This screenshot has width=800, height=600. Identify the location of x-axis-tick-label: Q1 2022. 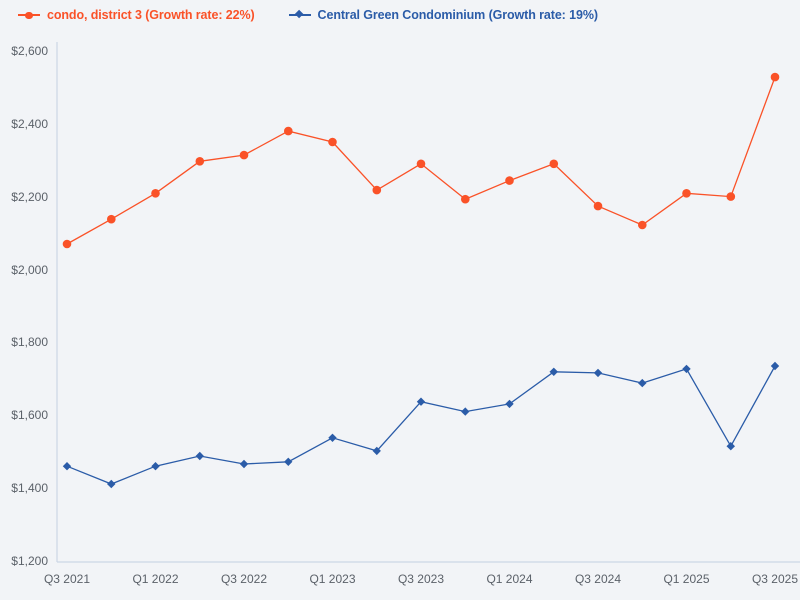
(155, 579).